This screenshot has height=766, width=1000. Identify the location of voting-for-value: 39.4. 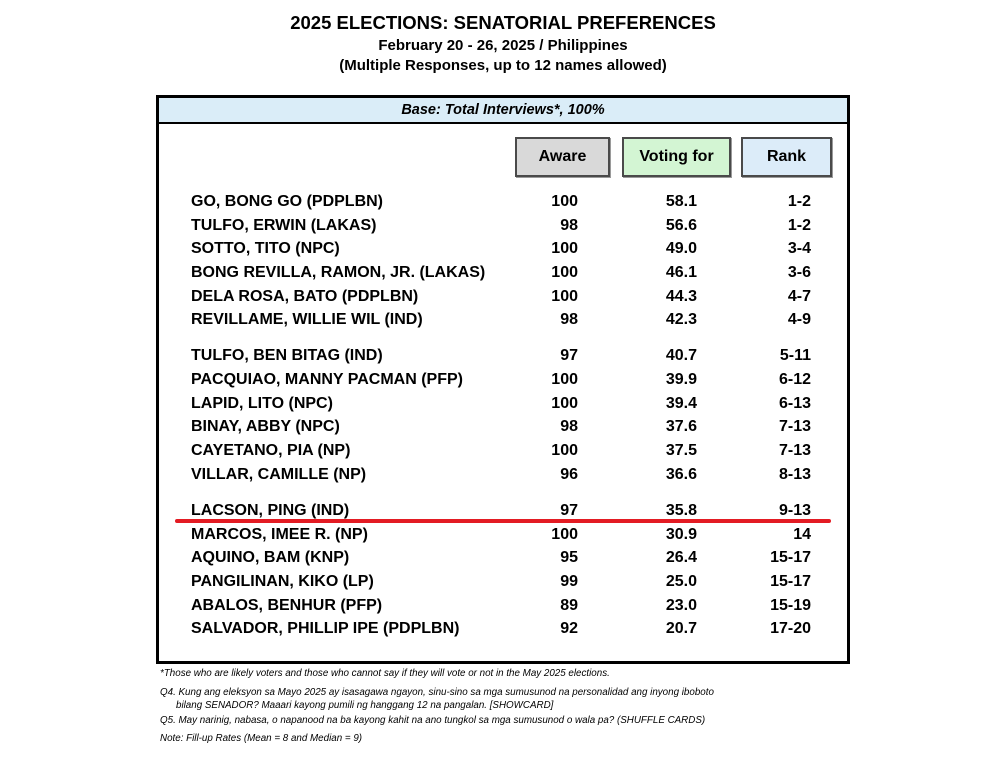
(681, 403).